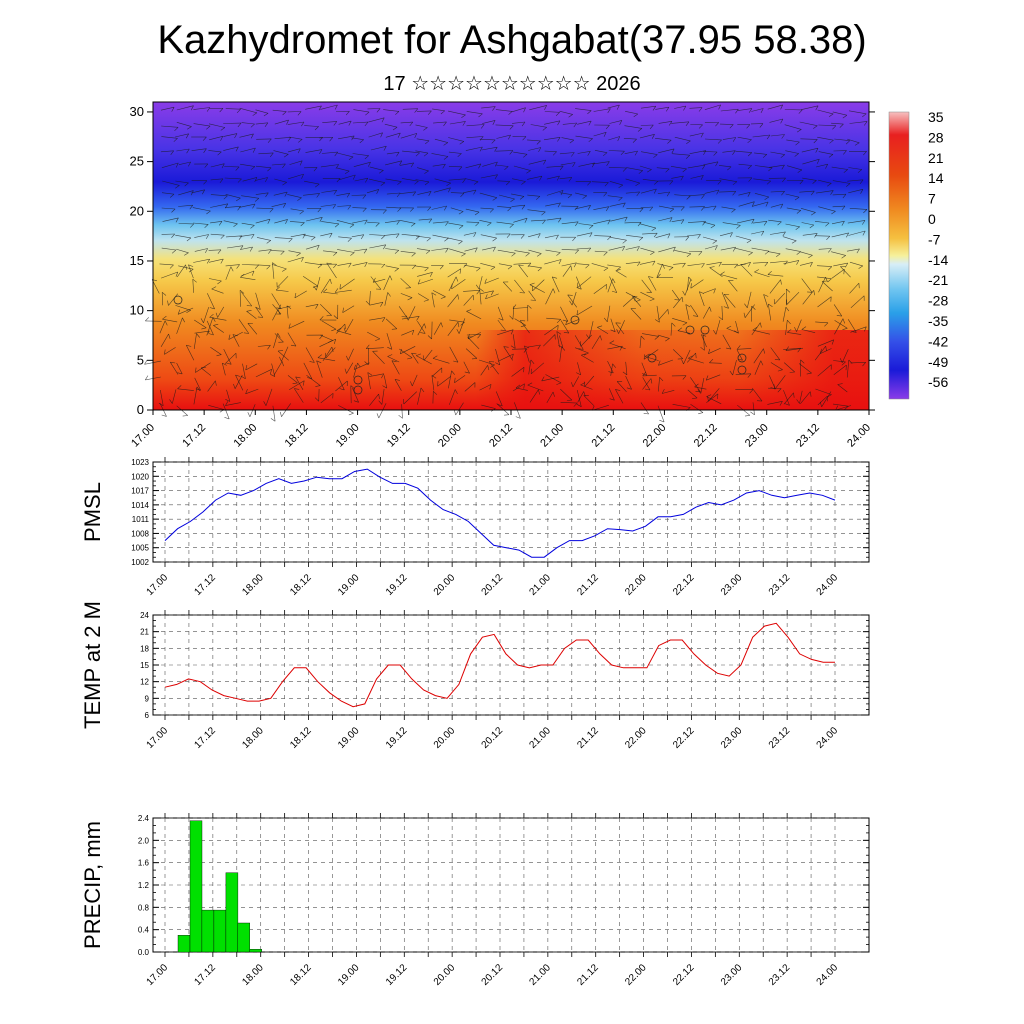 The height and width of the screenshot is (1024, 1024). I want to click on y-axis-label: TEMP at 2 M, so click(92, 665).